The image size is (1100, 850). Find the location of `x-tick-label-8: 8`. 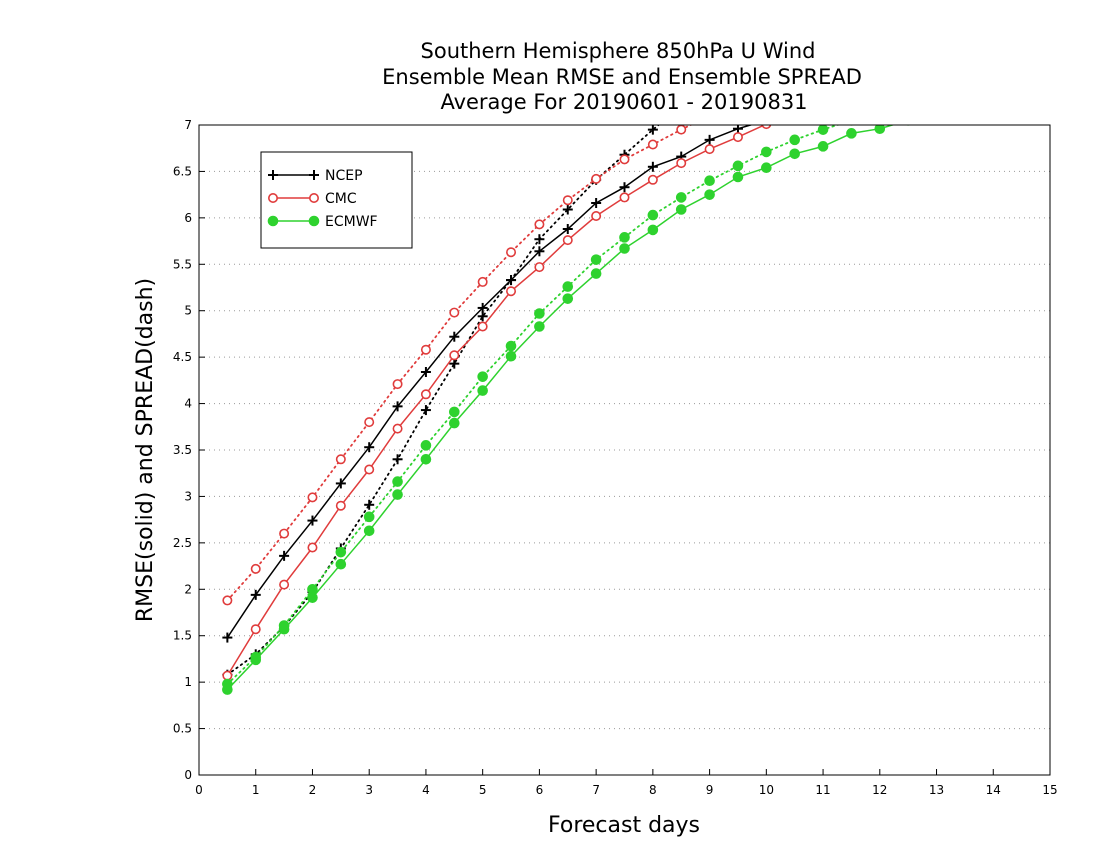

x-tick-label-8: 8 is located at coordinates (653, 790).